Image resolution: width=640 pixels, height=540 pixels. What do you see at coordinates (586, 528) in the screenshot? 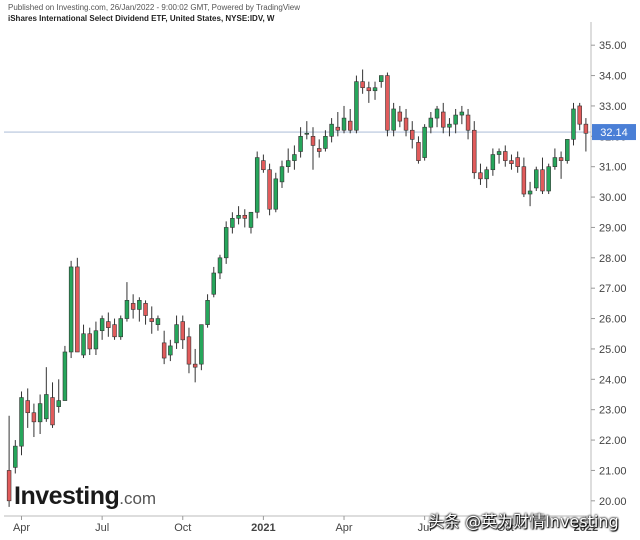
I see `x-tick-label: 2022` at bounding box center [586, 528].